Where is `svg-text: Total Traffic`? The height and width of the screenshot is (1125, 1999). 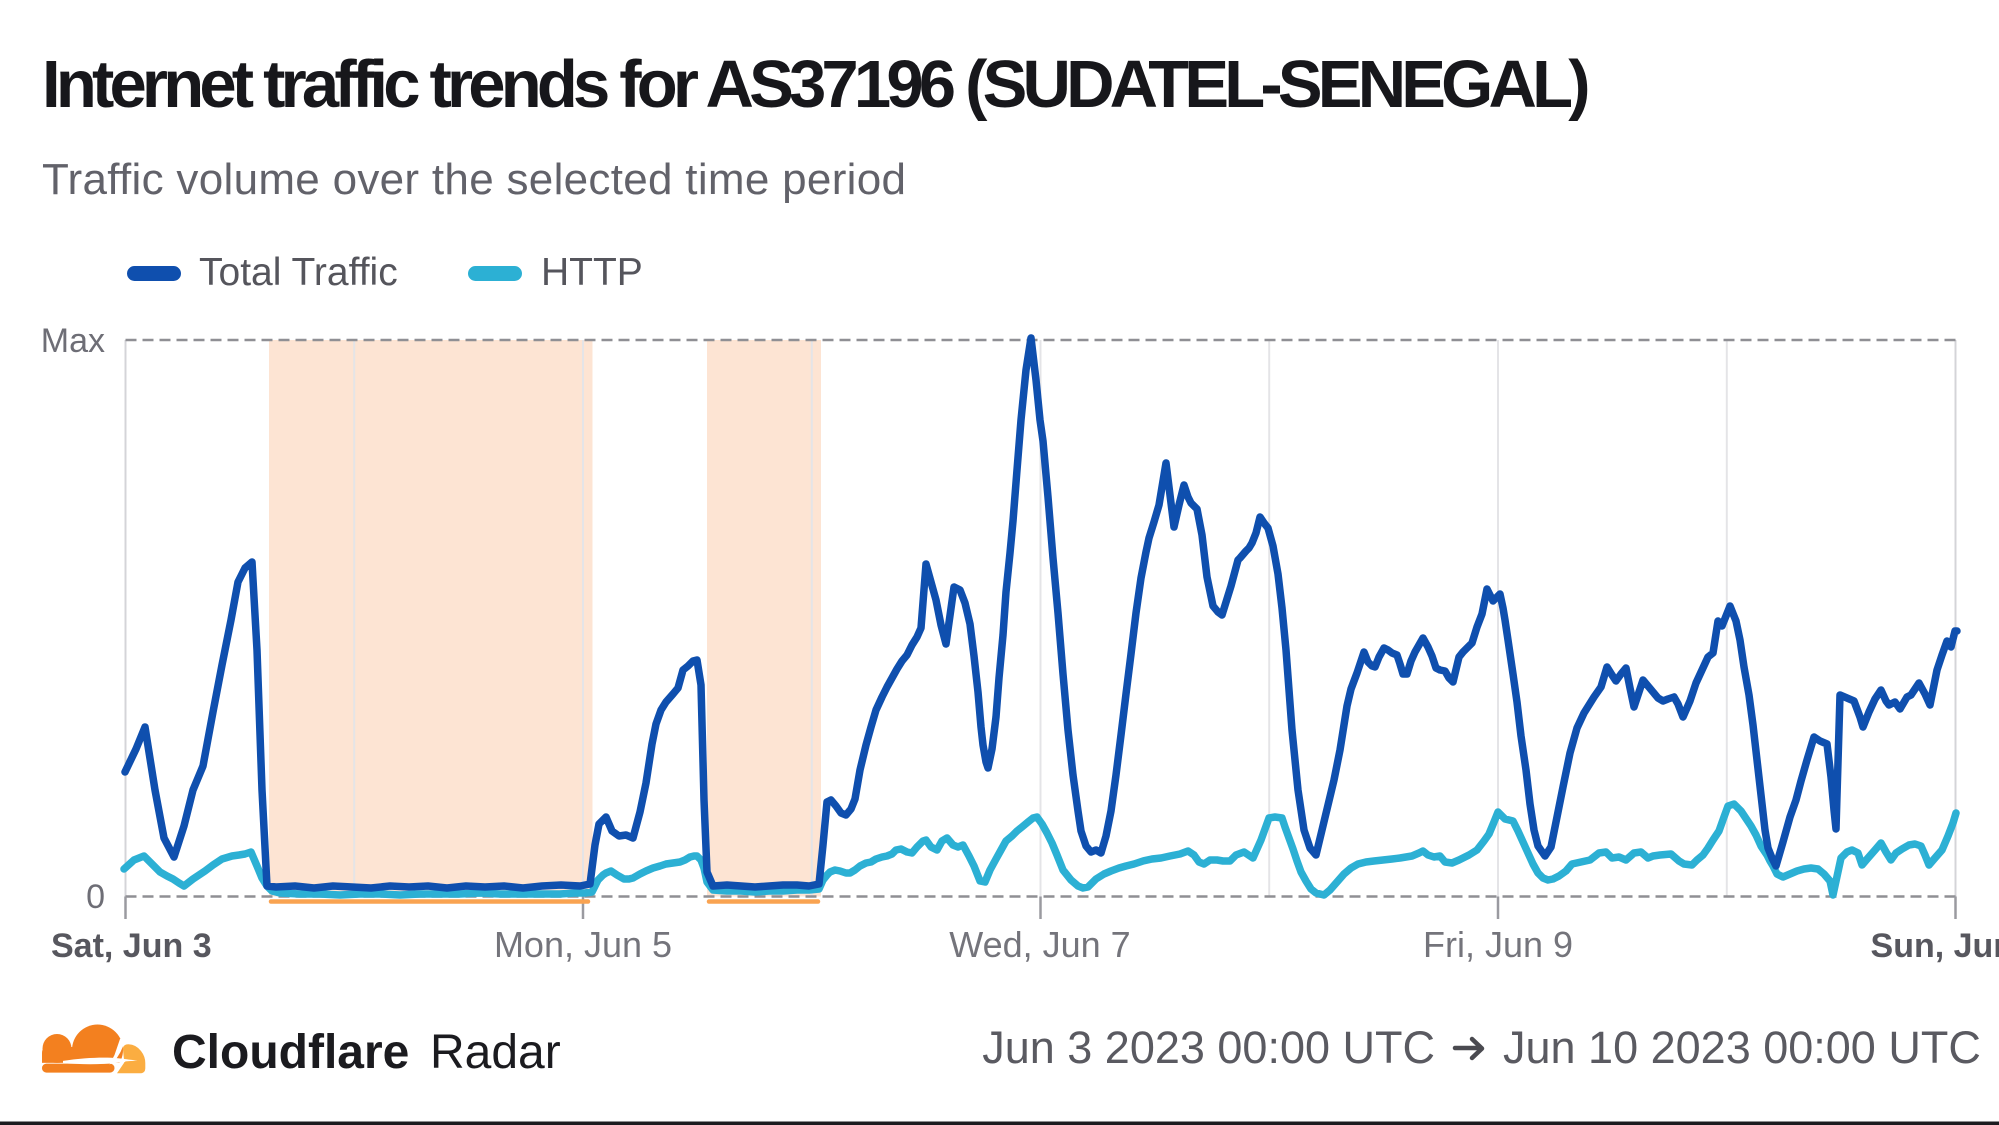 svg-text: Total Traffic is located at coordinates (298, 272).